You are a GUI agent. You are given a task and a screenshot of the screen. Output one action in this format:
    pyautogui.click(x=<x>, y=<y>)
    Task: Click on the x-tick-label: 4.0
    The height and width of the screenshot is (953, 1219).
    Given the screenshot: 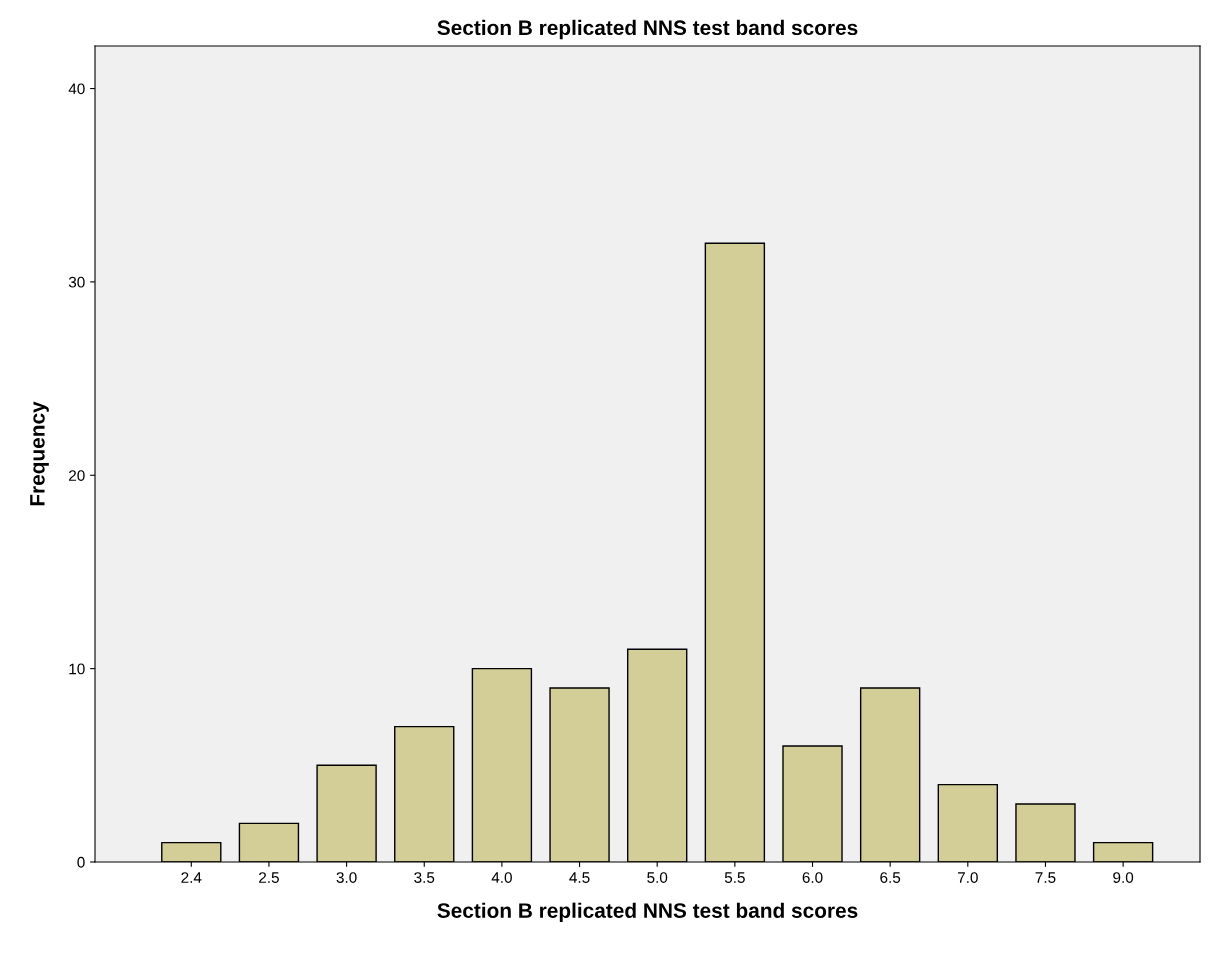 What is the action you would take?
    pyautogui.click(x=501, y=877)
    